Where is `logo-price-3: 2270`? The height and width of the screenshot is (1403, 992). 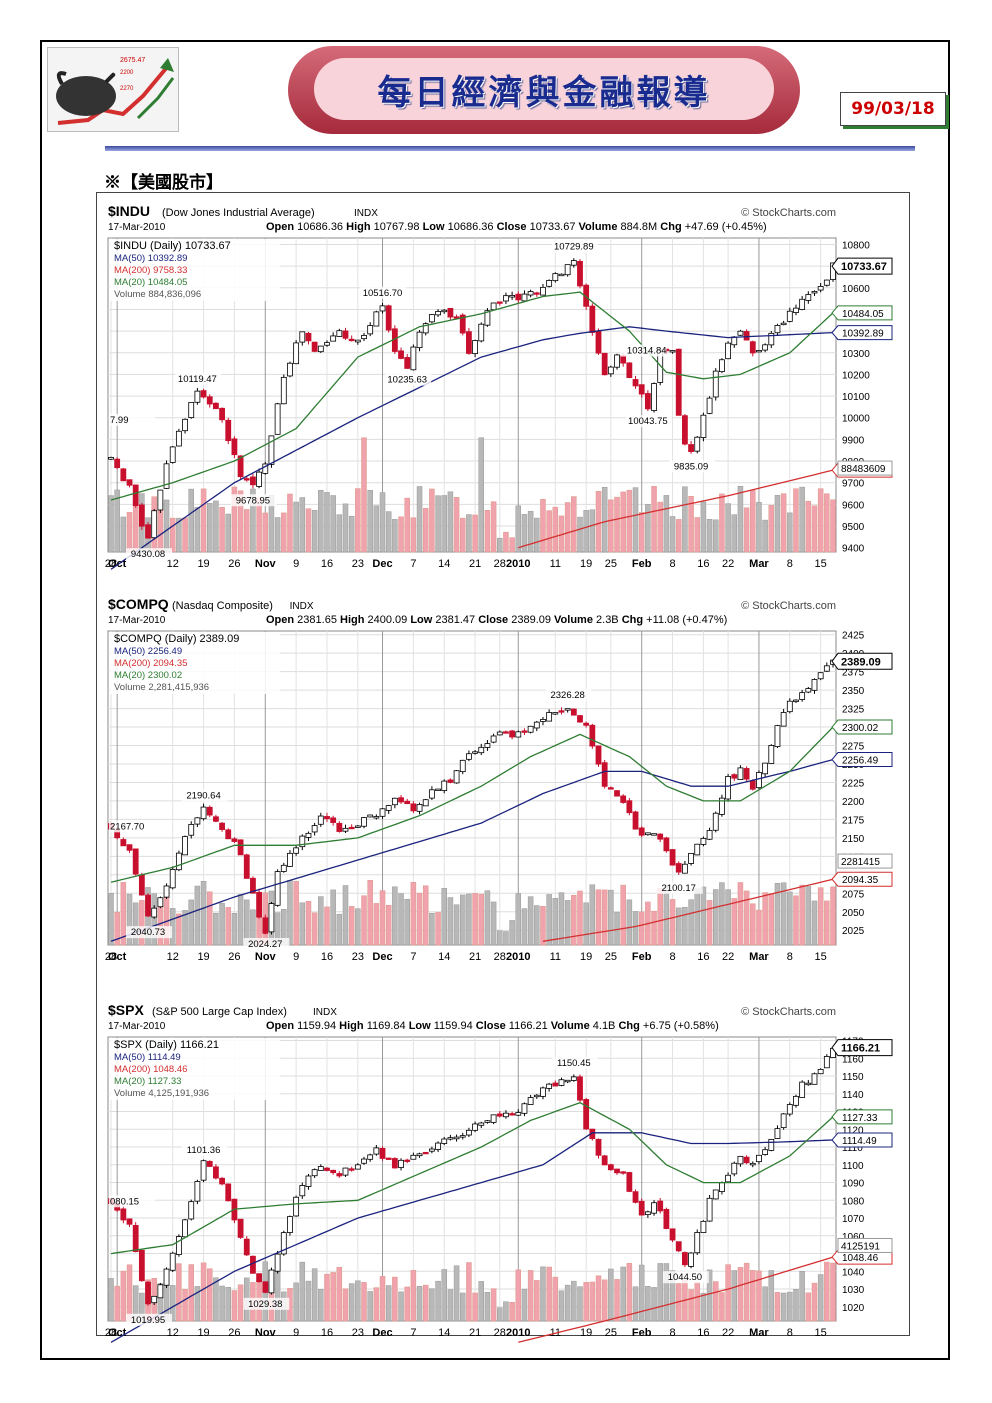
logo-price-3: 2270 is located at coordinates (127, 89).